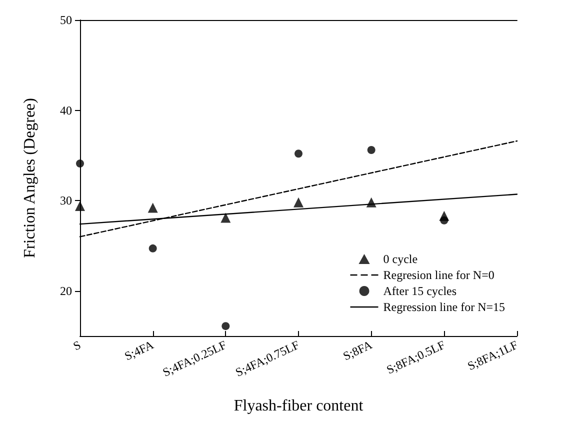  I want to click on x-tick-label: S, so click(76, 346).